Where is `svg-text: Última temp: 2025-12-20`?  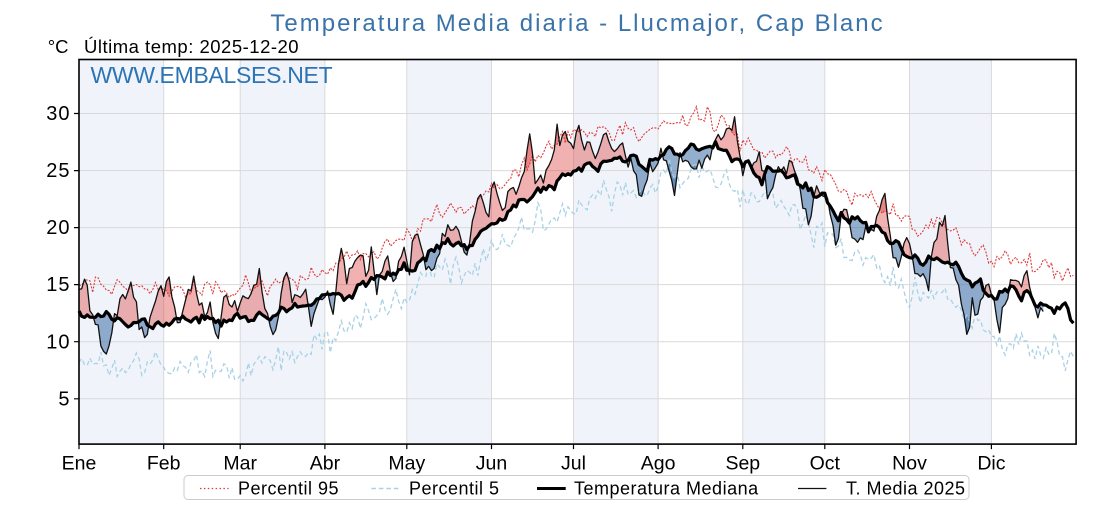 svg-text: Última temp: 2025-12-20 is located at coordinates (191, 46).